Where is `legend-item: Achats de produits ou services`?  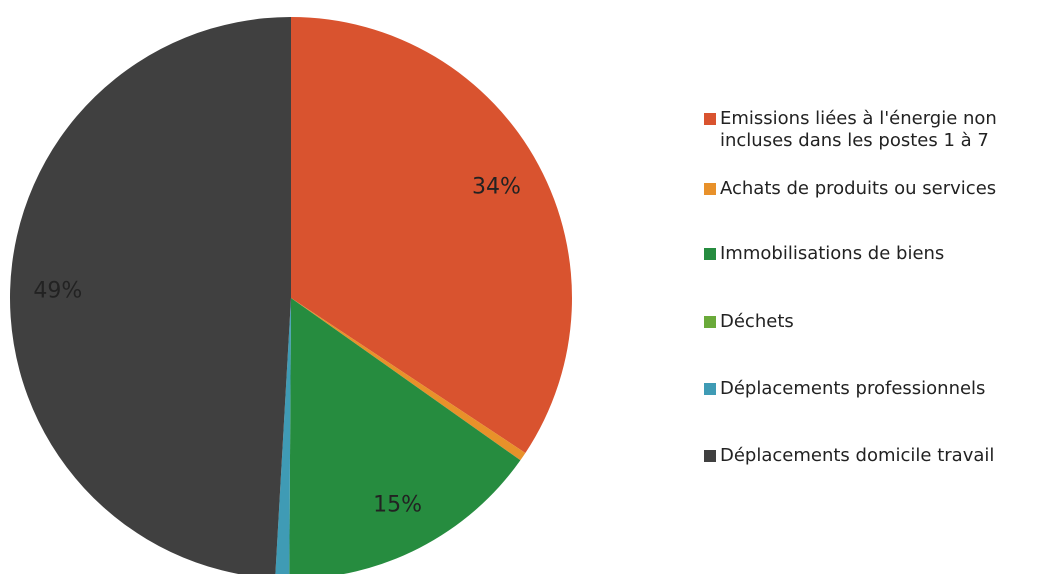
legend-item: Achats de produits ou services is located at coordinates (876, 189).